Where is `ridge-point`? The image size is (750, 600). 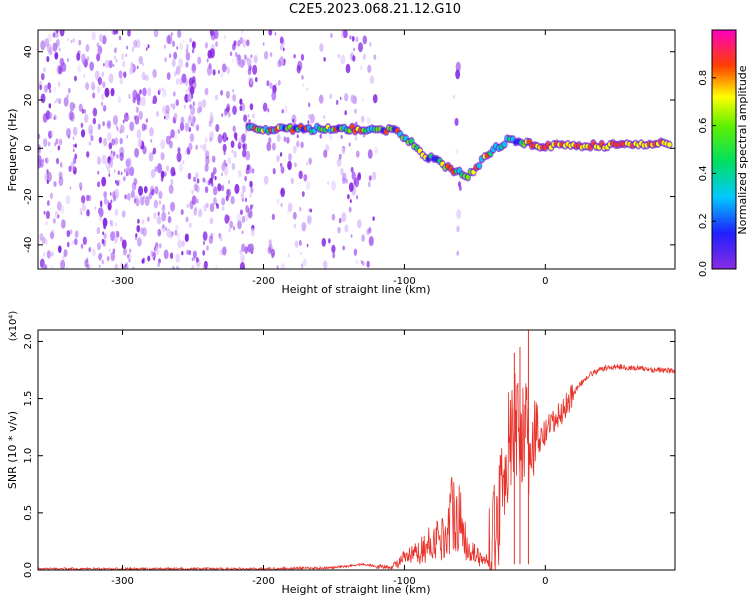 ridge-point is located at coordinates (479, 166).